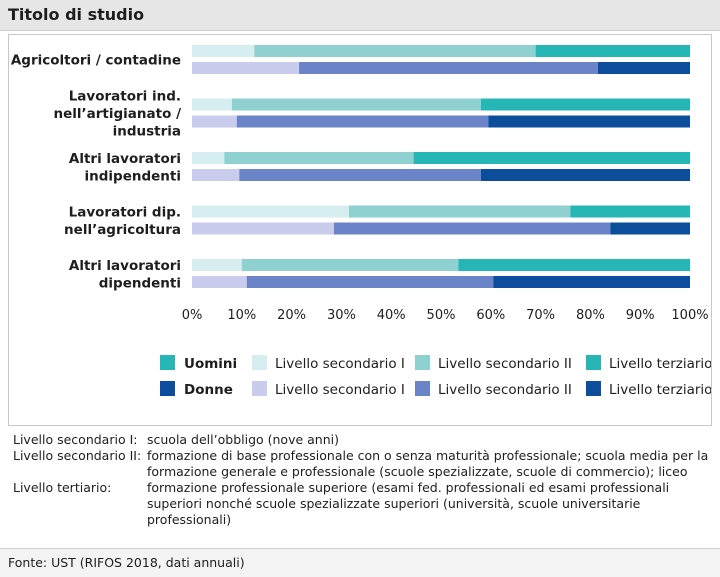 Image resolution: width=720 pixels, height=577 pixels. What do you see at coordinates (76, 14) in the screenshot?
I see `chart-title: Titolo di studio` at bounding box center [76, 14].